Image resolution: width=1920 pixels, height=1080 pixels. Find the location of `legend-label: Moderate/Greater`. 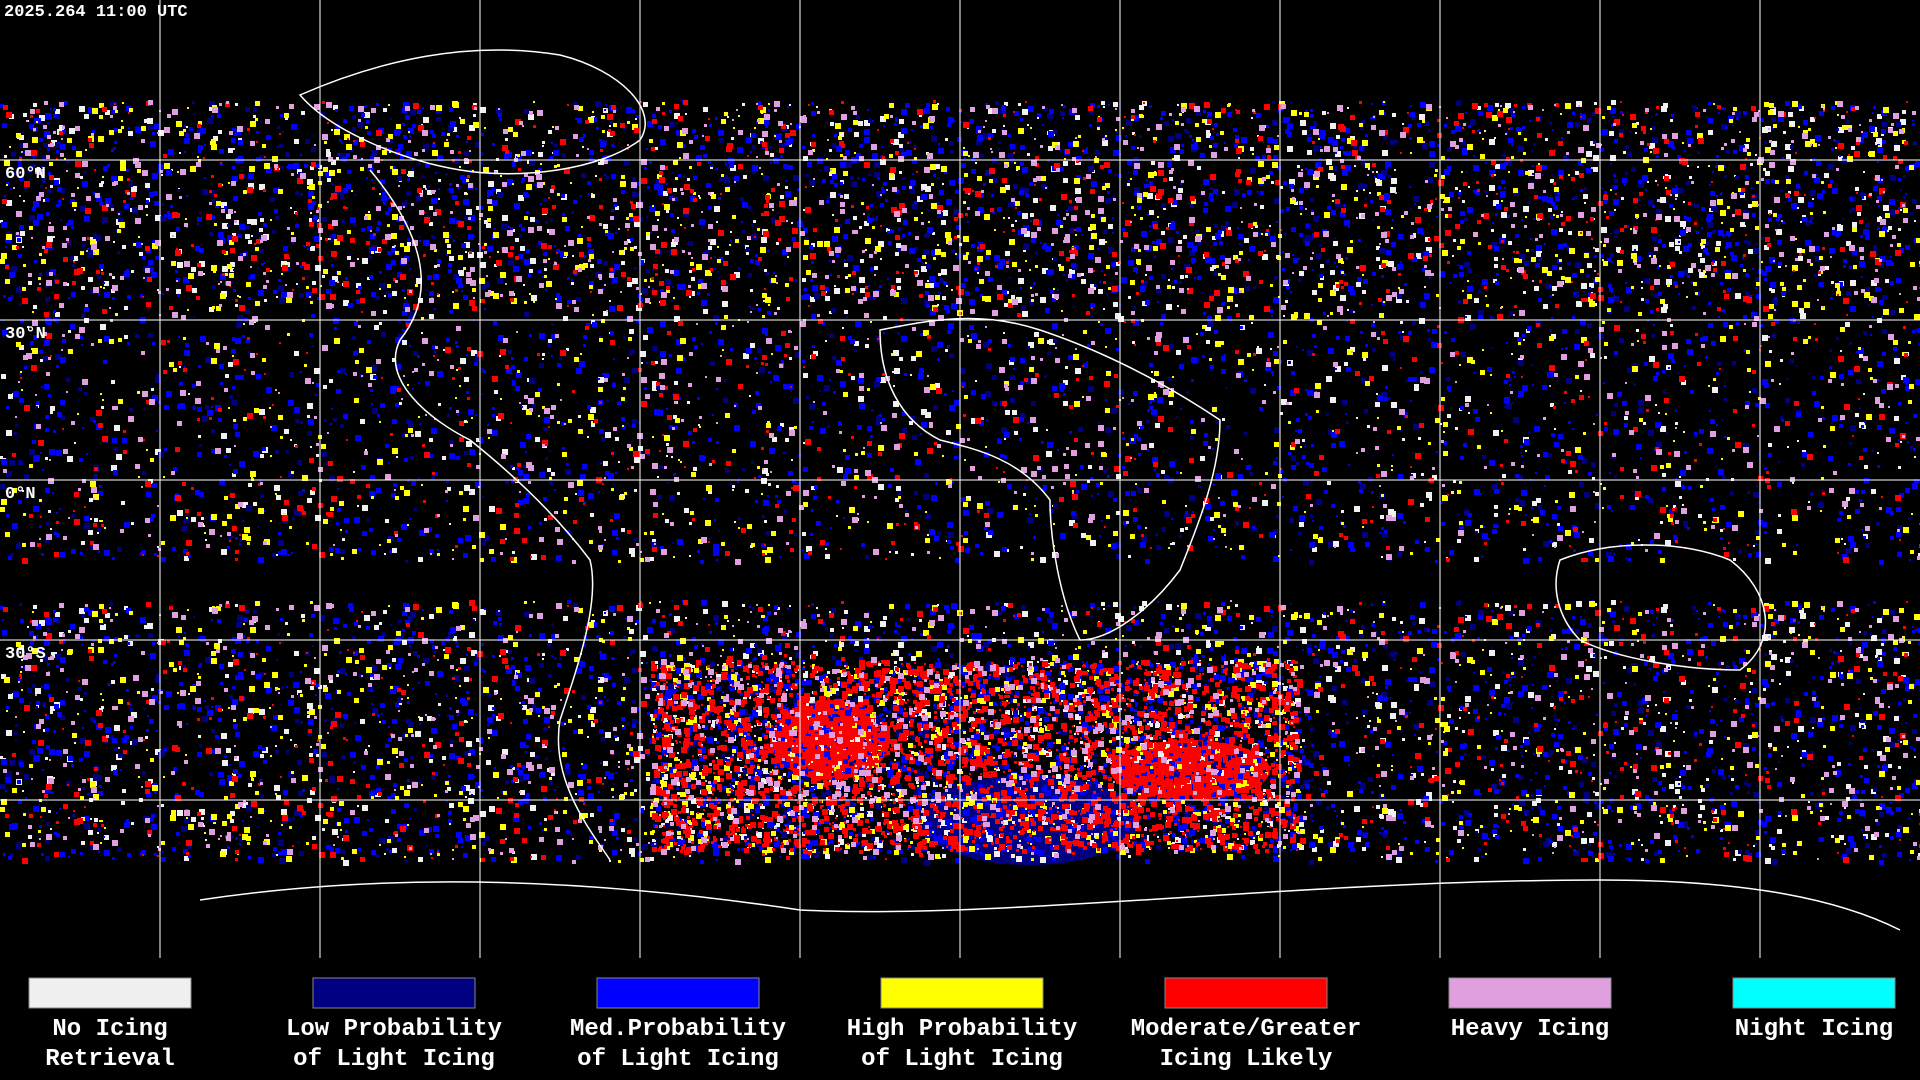

legend-label: Moderate/Greater is located at coordinates (1246, 1029).